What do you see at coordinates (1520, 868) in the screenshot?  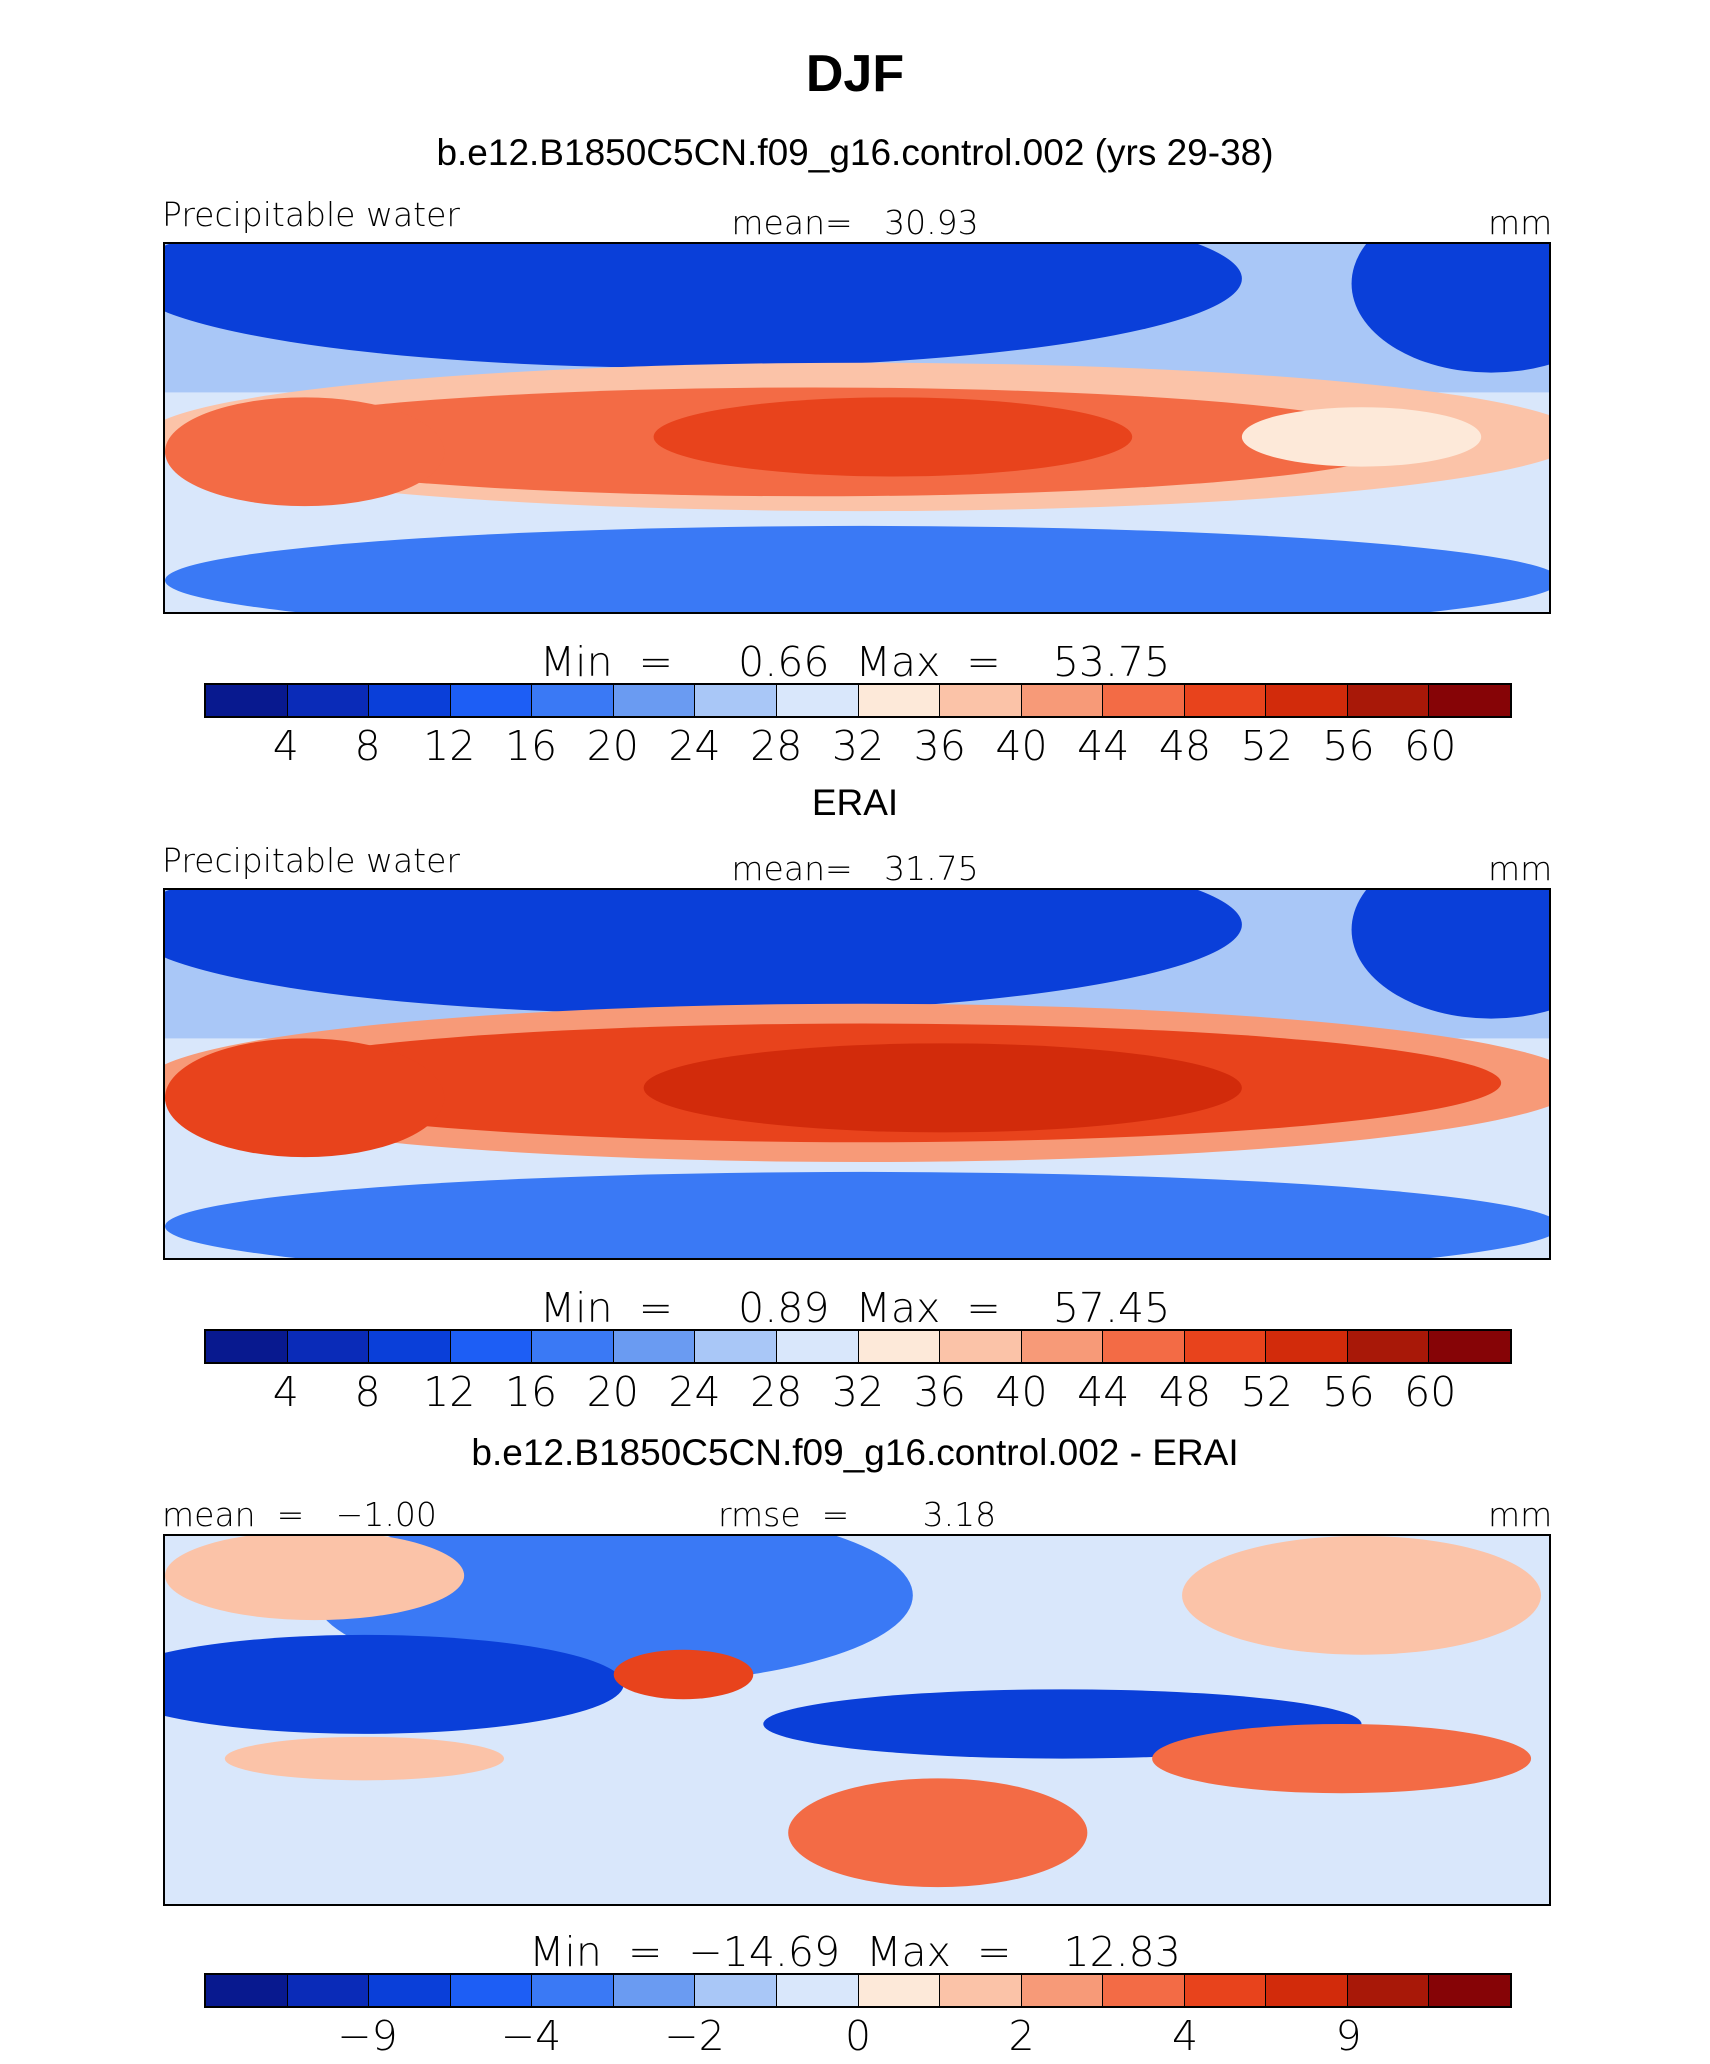 I see `panel-2-units-label: mm` at bounding box center [1520, 868].